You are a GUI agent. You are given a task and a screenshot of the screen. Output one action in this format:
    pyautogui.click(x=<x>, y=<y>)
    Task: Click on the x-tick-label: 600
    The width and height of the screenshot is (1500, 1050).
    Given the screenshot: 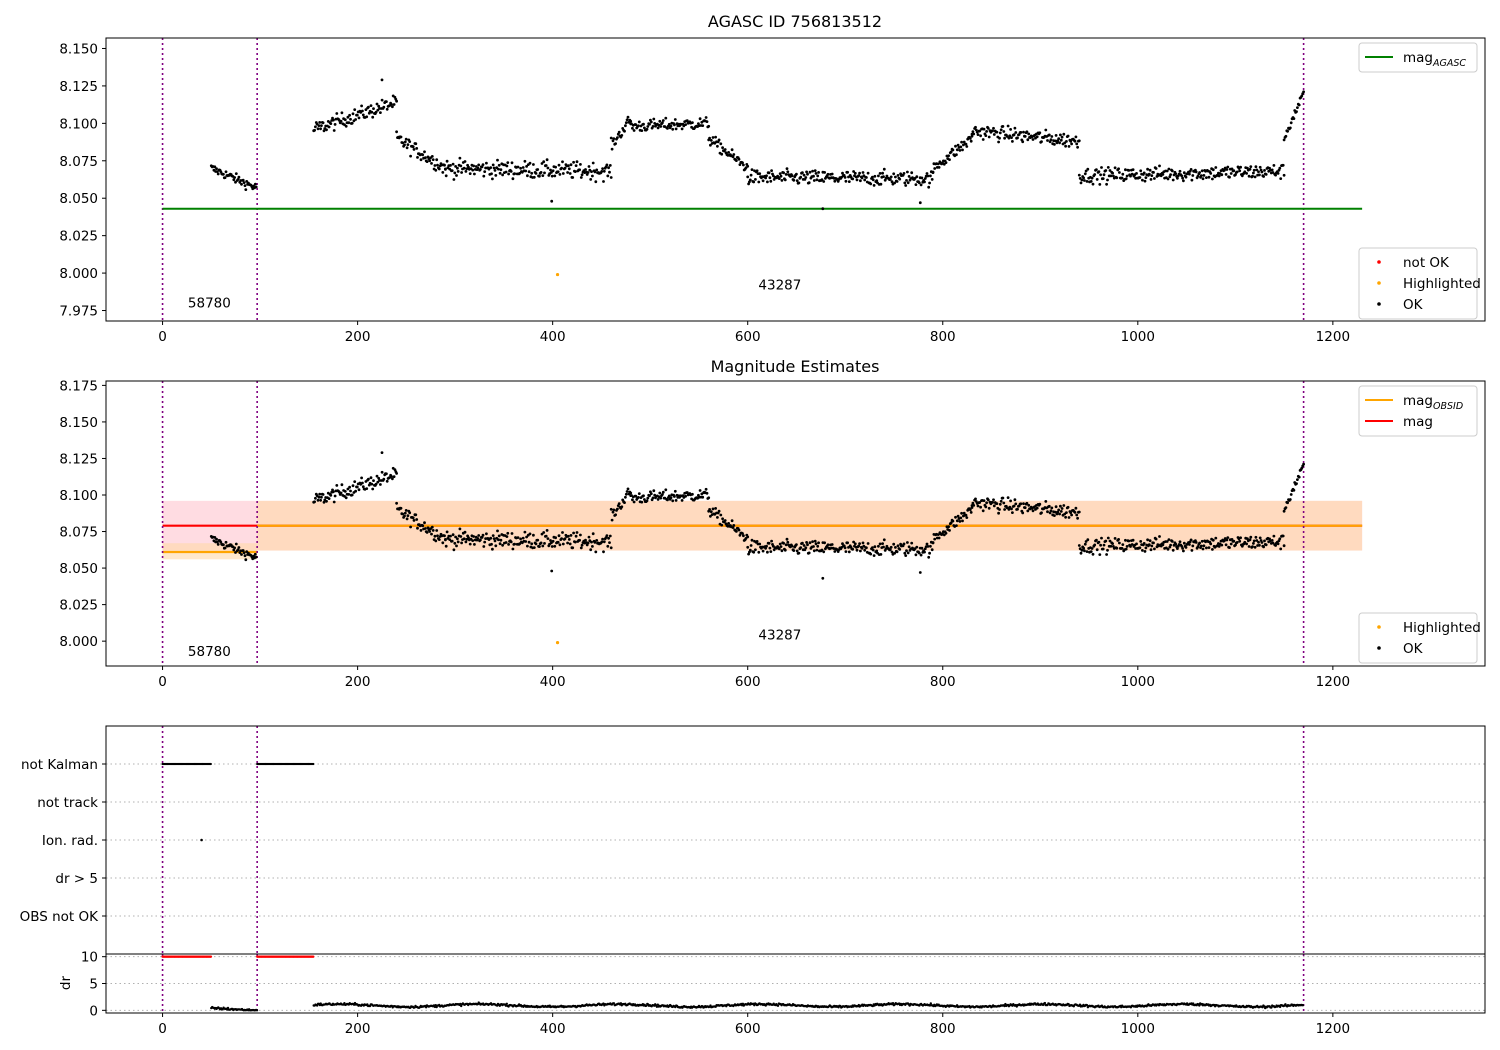 What is the action you would take?
    pyautogui.click(x=748, y=337)
    